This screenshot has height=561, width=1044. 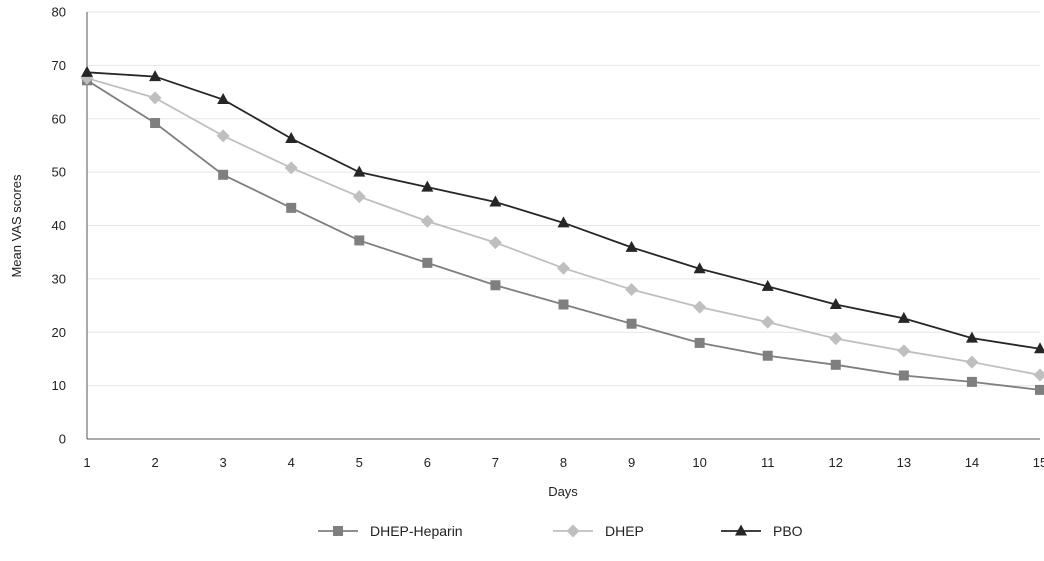 I want to click on y-tick-label: 80, so click(x=59, y=12).